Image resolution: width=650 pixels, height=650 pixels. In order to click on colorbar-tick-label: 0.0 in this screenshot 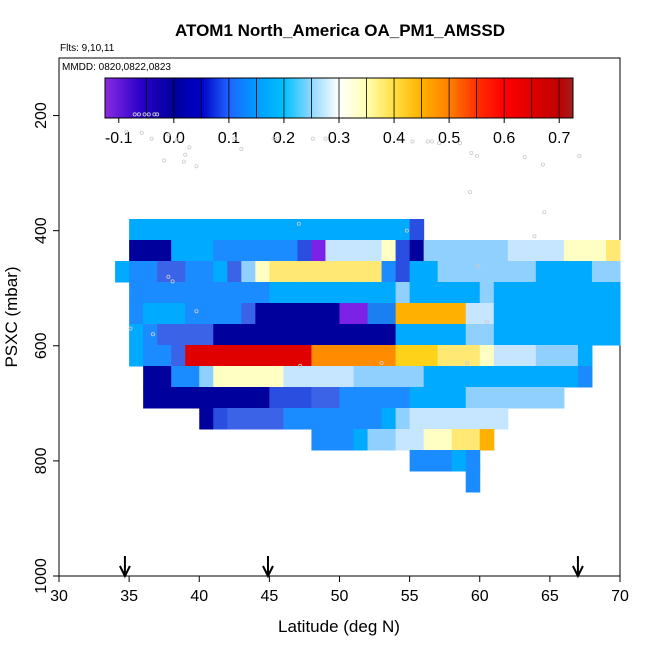, I will do `click(174, 138)`.